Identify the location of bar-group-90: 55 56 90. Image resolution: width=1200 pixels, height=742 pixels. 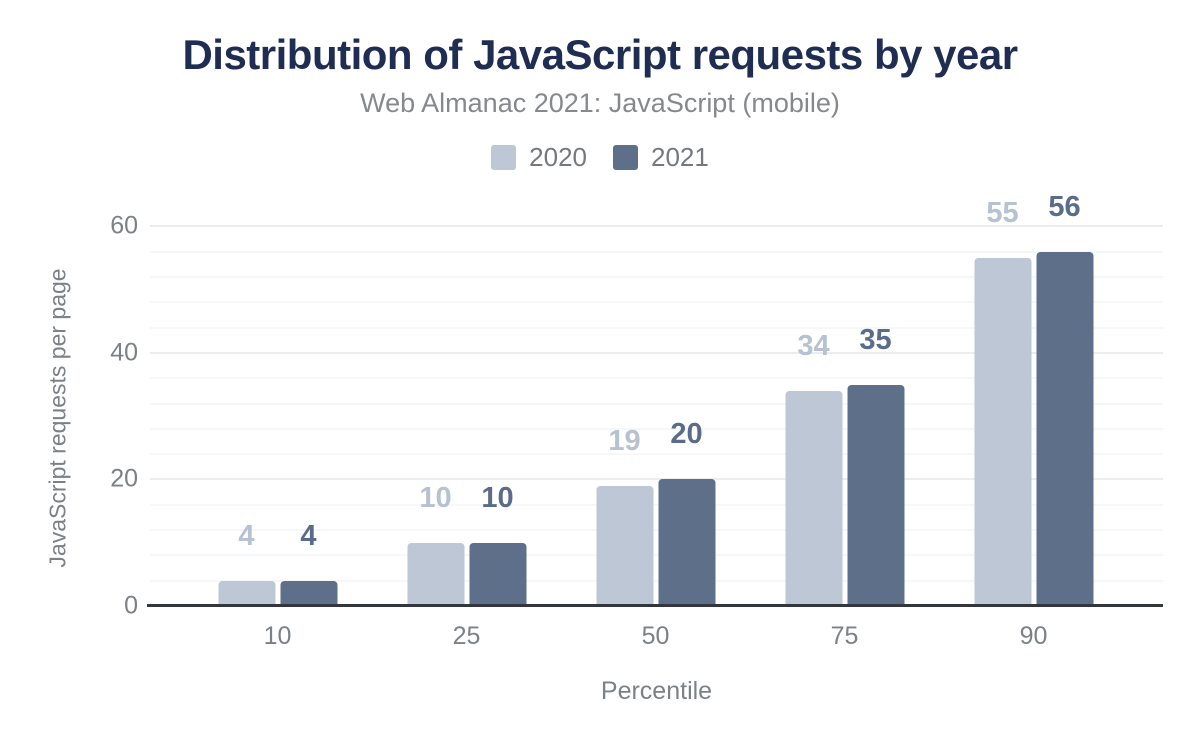
(1033, 421).